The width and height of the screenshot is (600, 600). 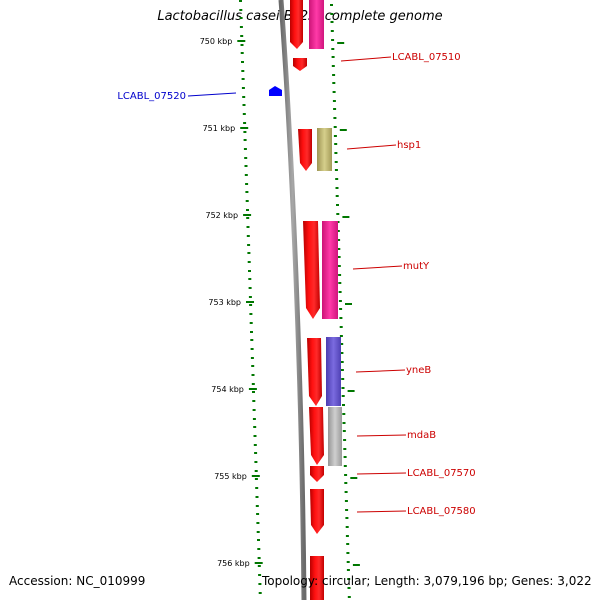 I want to click on gene-label-lcabl-07570: LCABL_07570, so click(x=441, y=473).